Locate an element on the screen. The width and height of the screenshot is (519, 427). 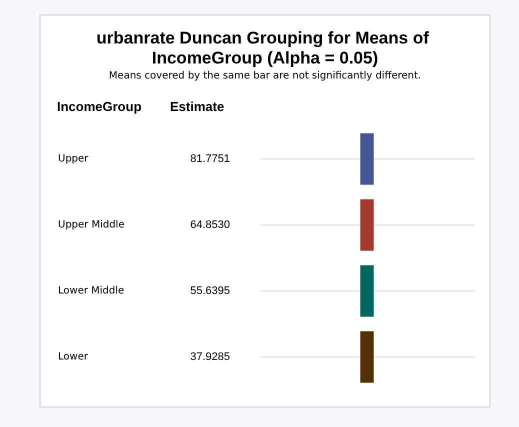
data-label: 37.9285 is located at coordinates (210, 357).